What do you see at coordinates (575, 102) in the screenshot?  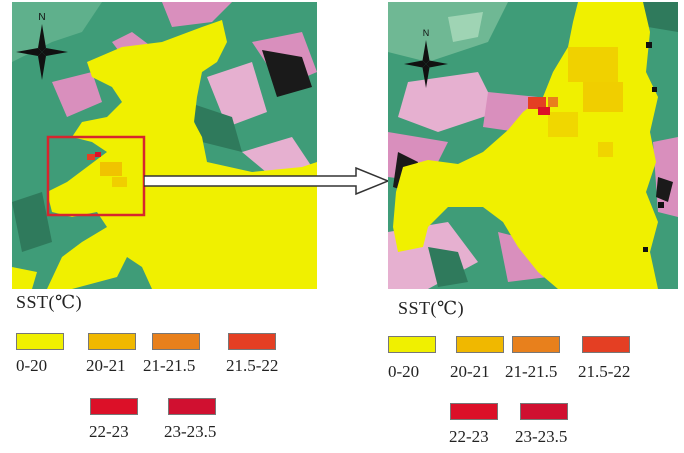 I see `warm-sst-patches-zoomed` at bounding box center [575, 102].